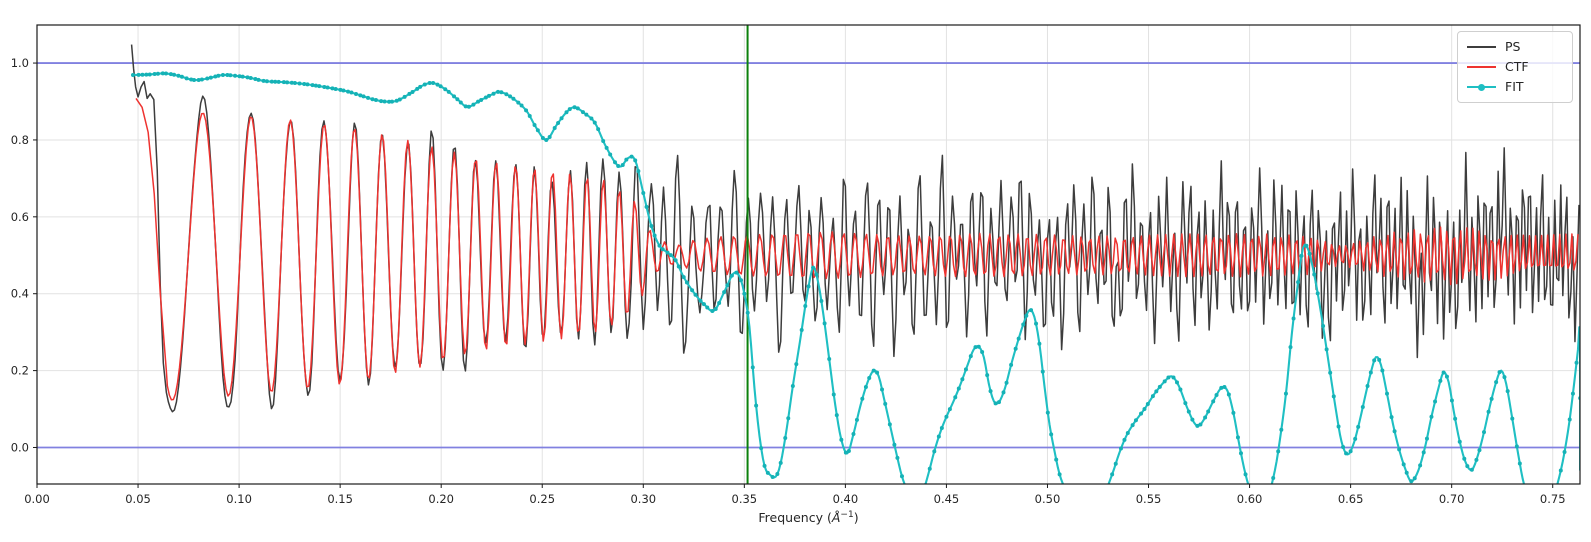 This screenshot has width=1591, height=542. I want to click on legend-item-ctf: CTF, so click(1514, 67).